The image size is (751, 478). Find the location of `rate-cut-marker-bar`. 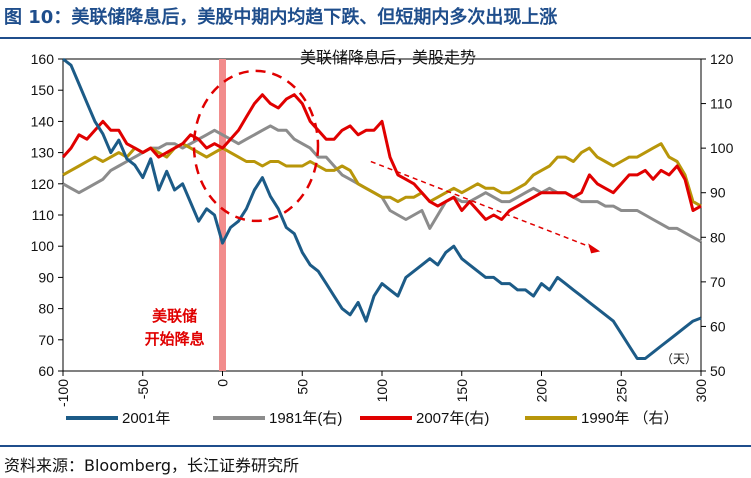

rate-cut-marker-bar is located at coordinates (222, 215).